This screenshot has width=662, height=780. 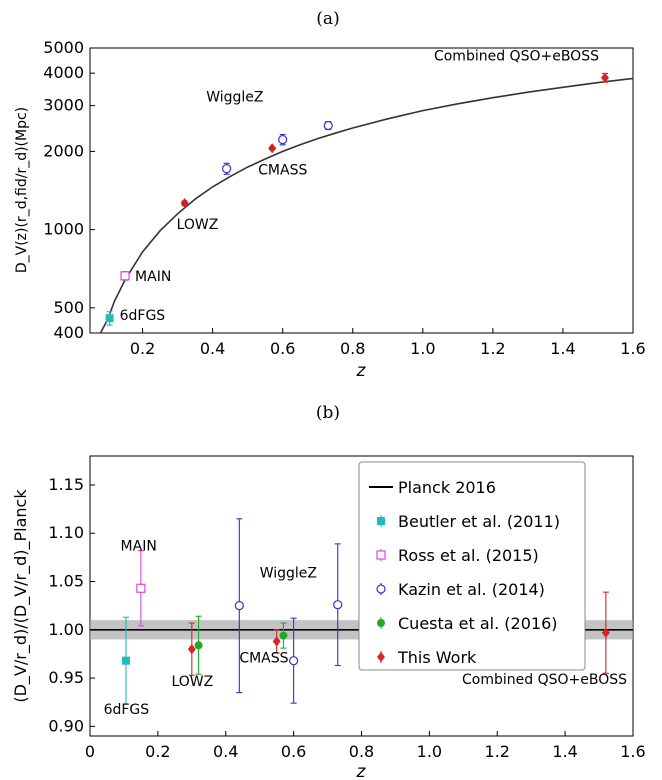 I want to click on panel-b-ylabel: (D_V/r_d)/(D_V/r_d)_Planck, so click(x=21, y=596).